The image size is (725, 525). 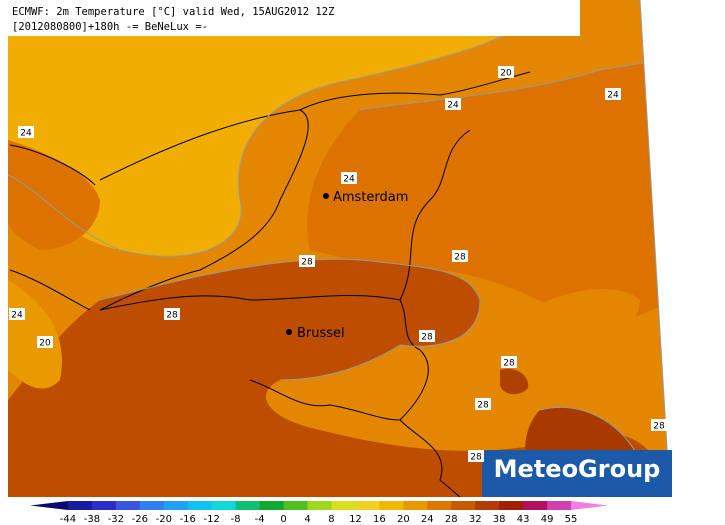 I want to click on colorbar-tick: -4, so click(x=260, y=519).